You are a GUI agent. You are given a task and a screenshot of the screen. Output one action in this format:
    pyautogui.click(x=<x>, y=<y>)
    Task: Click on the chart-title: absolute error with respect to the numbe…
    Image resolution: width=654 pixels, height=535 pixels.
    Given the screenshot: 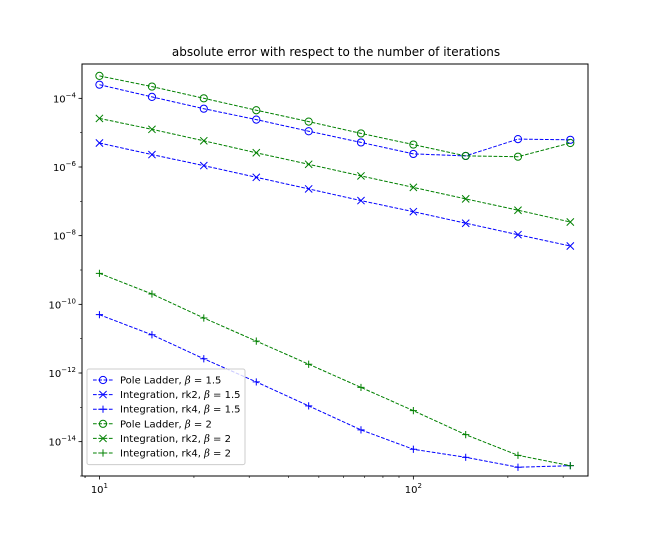 What is the action you would take?
    pyautogui.click(x=336, y=52)
    